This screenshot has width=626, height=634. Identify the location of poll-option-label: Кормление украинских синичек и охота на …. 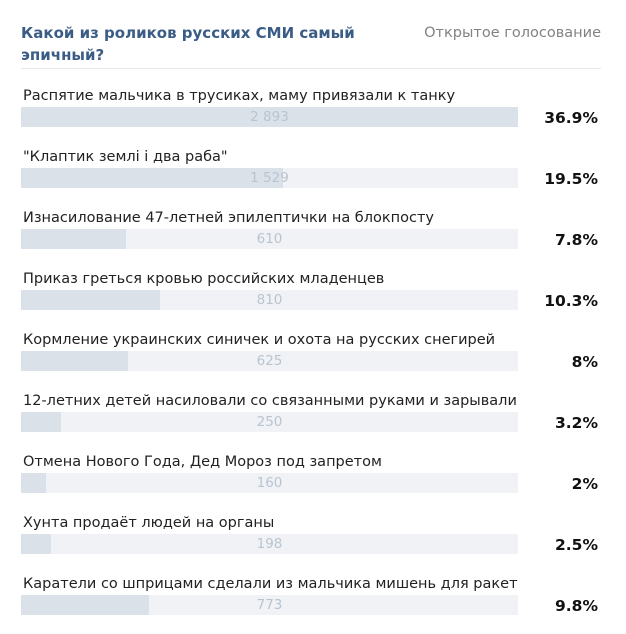
(259, 340).